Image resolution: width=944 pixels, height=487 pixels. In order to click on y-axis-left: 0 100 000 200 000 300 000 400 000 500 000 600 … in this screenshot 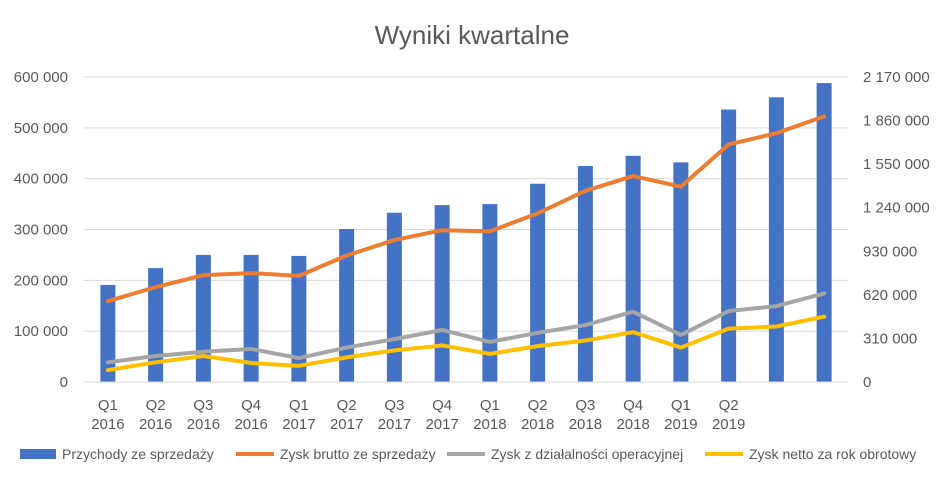, I will do `click(41, 230)`.